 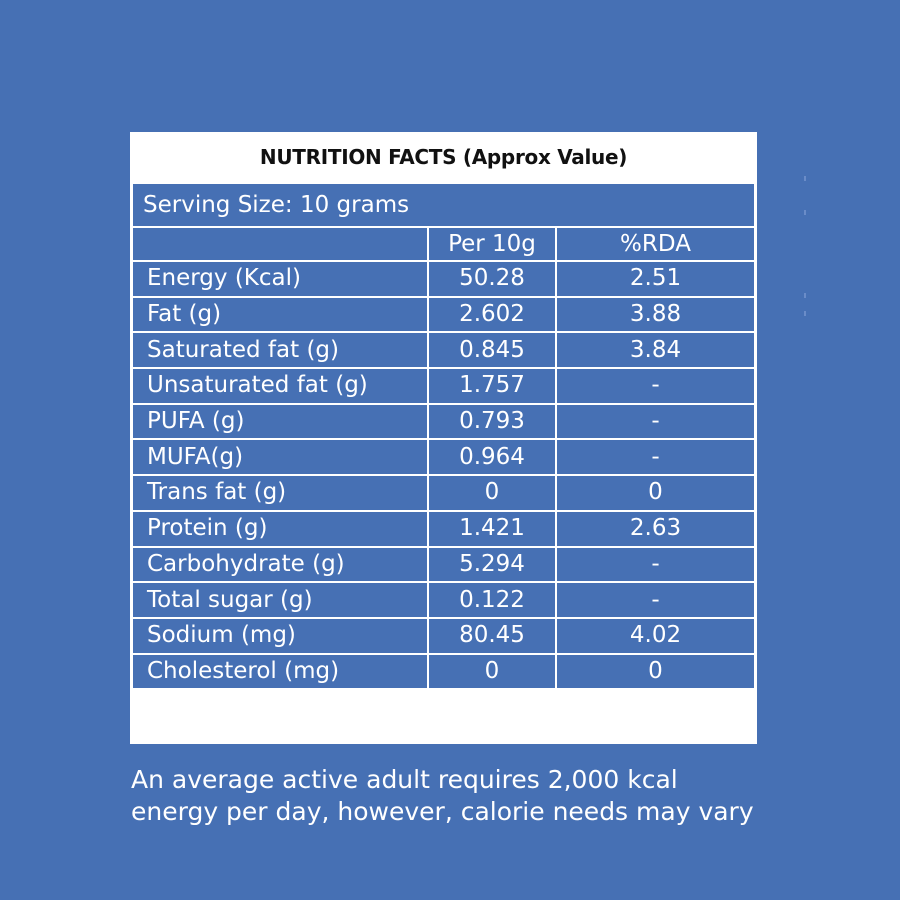 I want to click on nutrient-label: Unsaturated fat (g), so click(x=281, y=386).